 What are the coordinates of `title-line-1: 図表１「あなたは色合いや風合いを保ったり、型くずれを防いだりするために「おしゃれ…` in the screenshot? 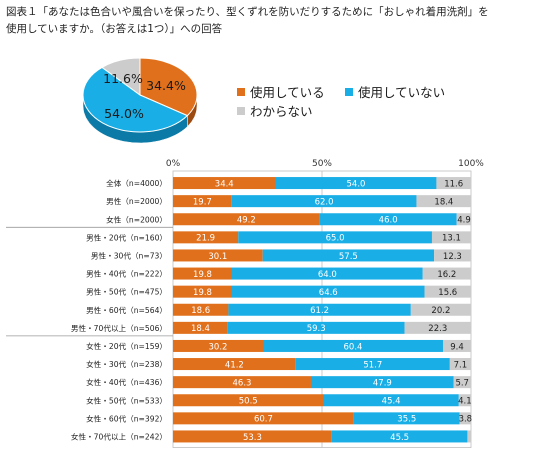 It's located at (247, 12).